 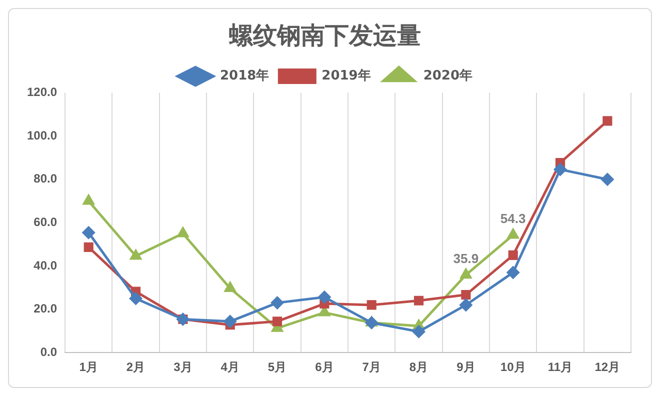 I want to click on x-tick-label: 6月, so click(x=324, y=367).